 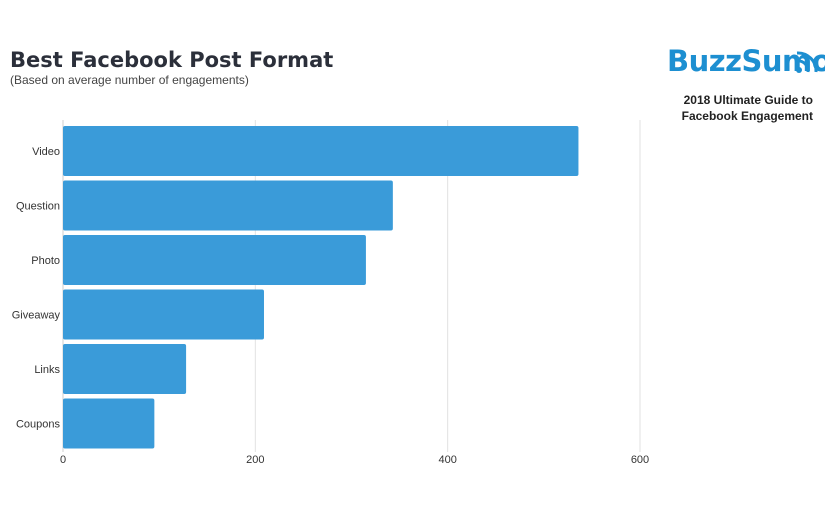 I want to click on category-label: Coupons, so click(x=38, y=425).